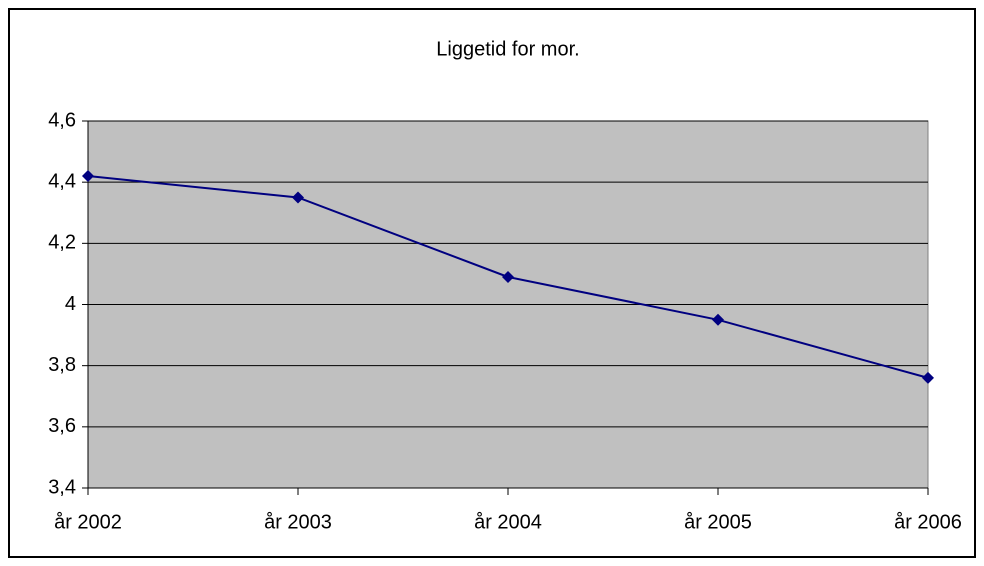 The width and height of the screenshot is (984, 566). I want to click on x-tick-label: år 2003, so click(298, 522).